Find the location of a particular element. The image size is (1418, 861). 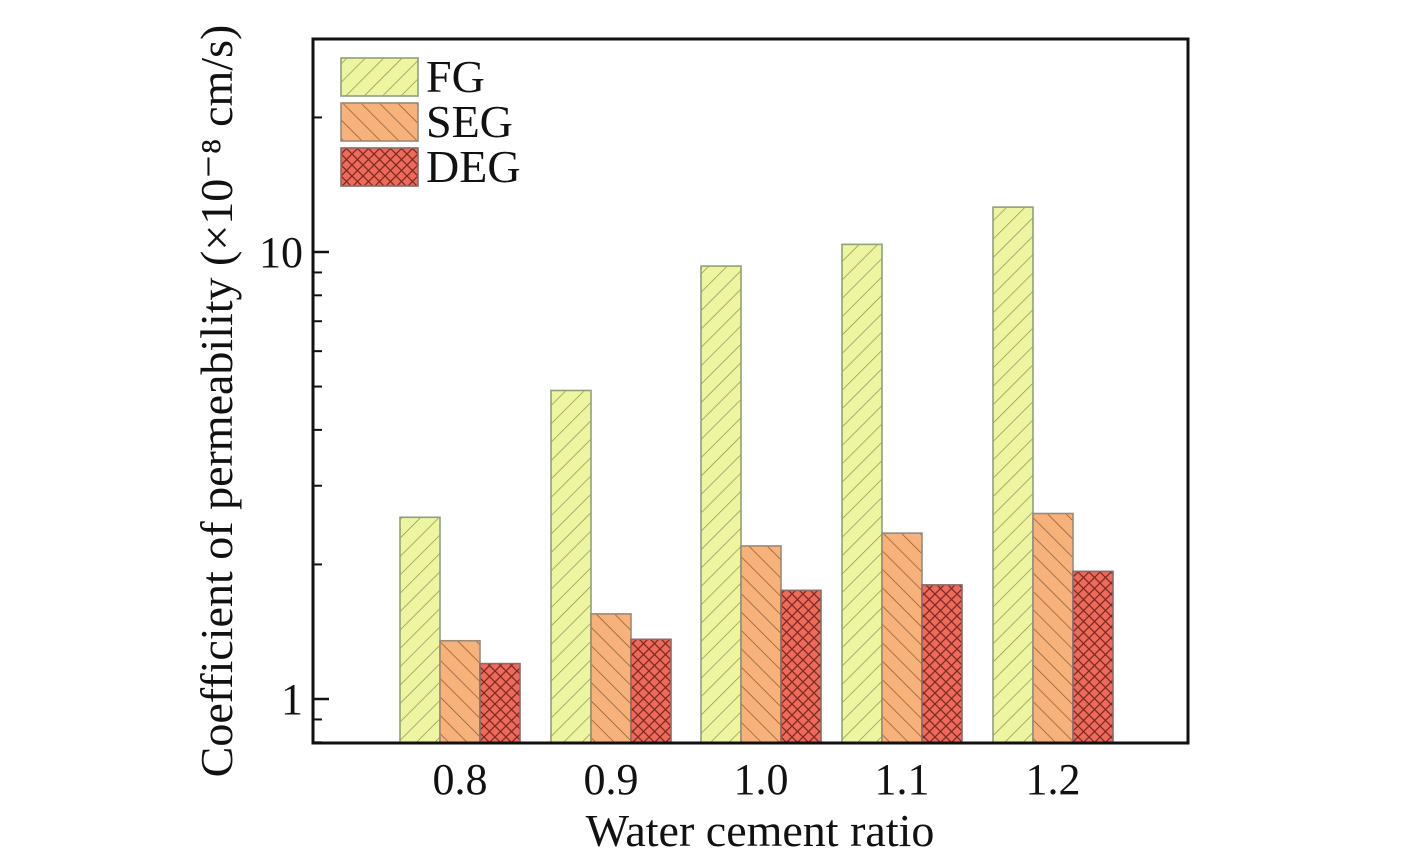

bar-deg-1.2 is located at coordinates (1093, 657).